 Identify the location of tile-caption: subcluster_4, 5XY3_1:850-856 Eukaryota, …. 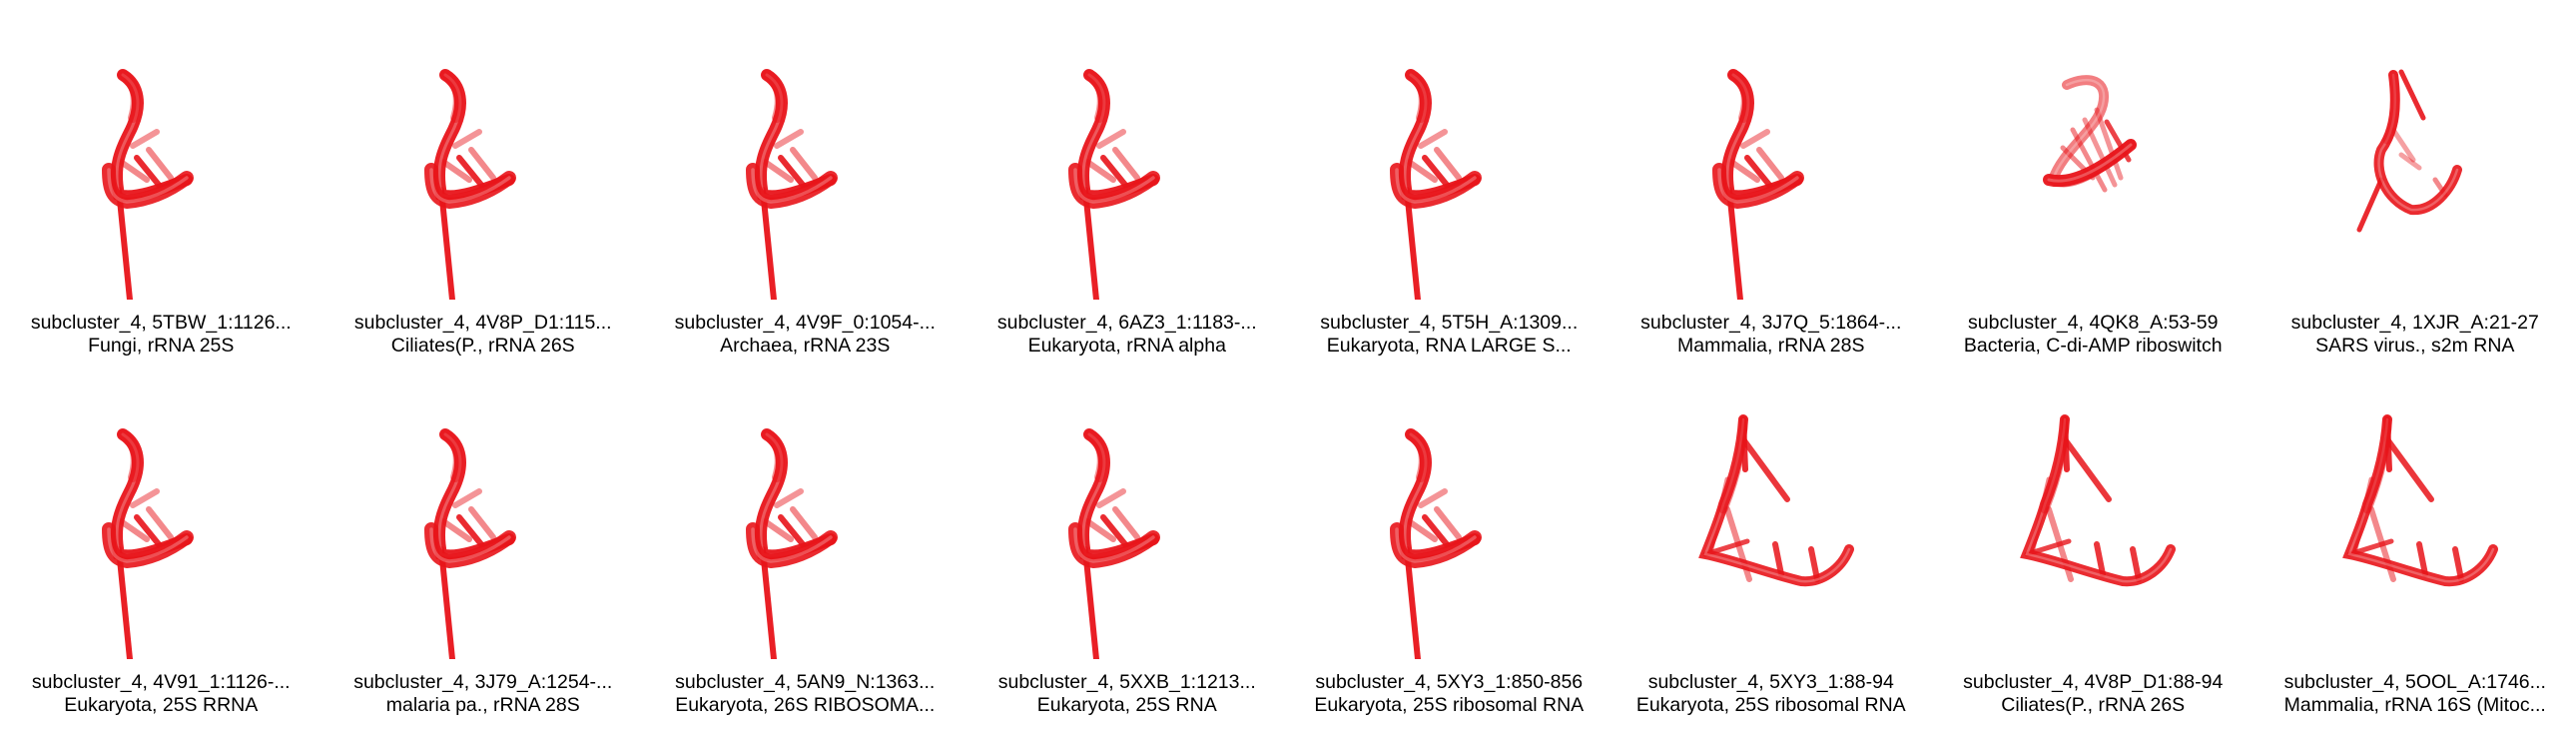
(1449, 694).